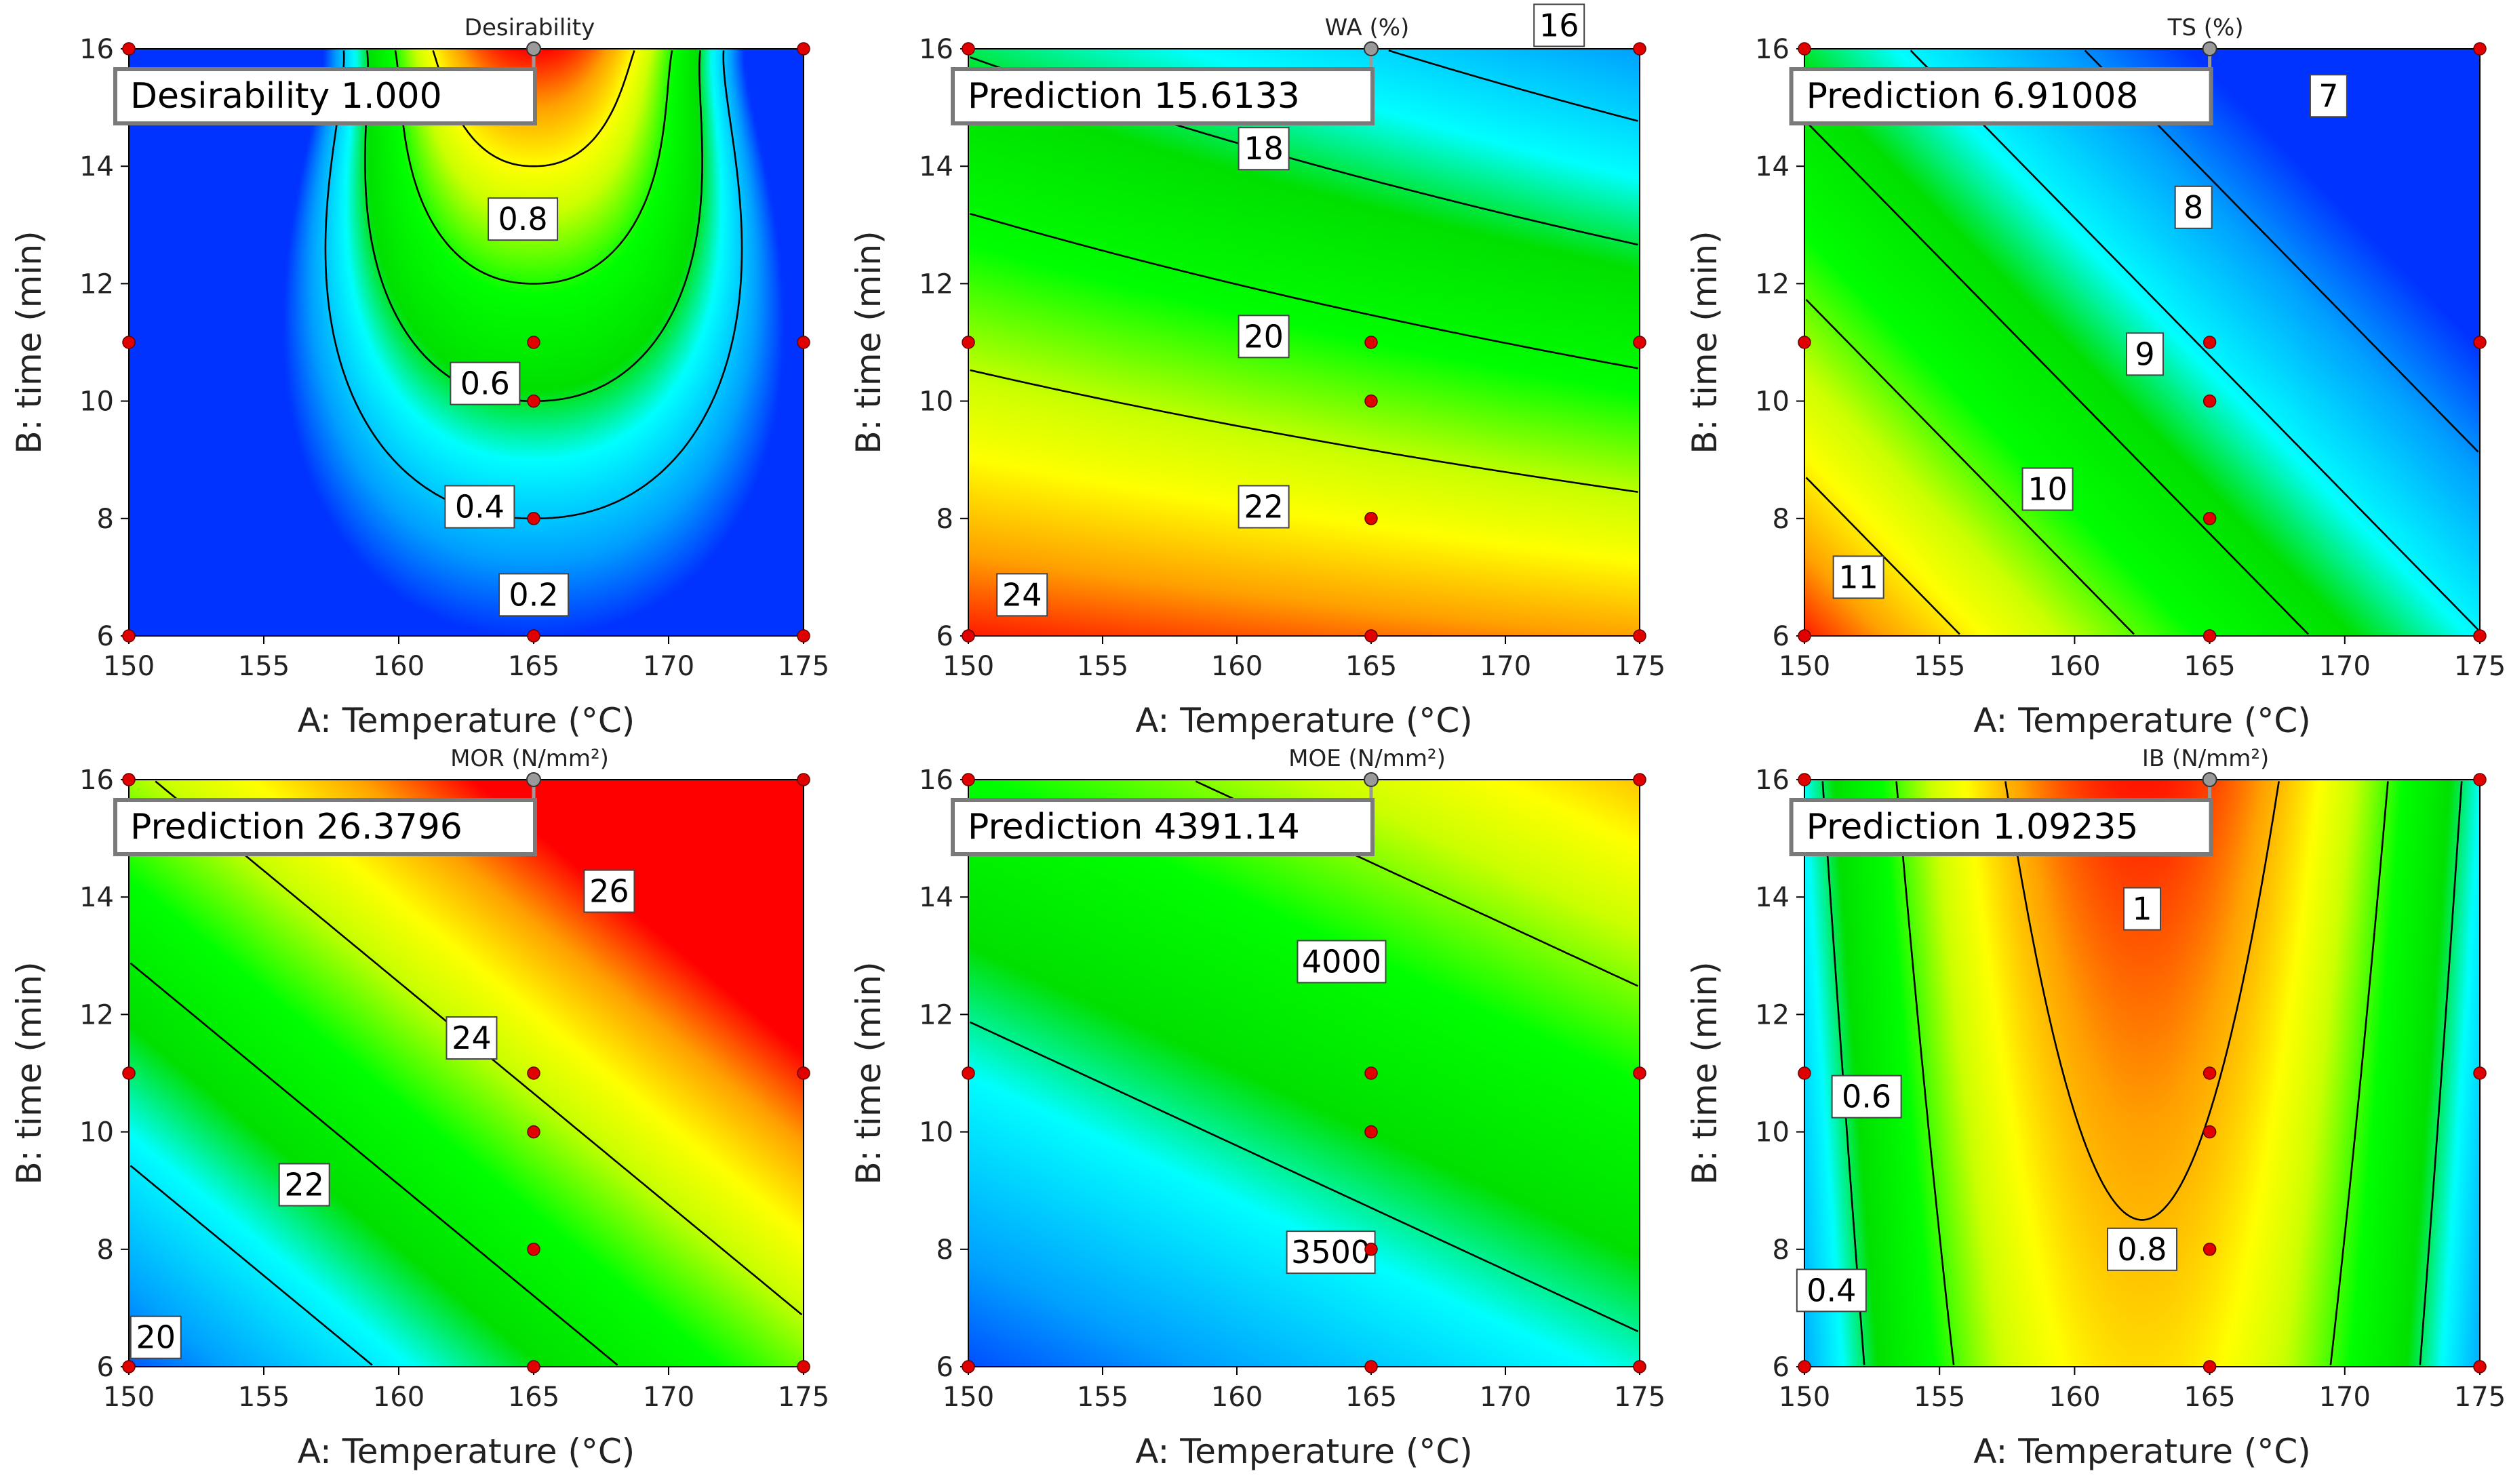  Describe the element at coordinates (327, 814) in the screenshot. I see `prediction-flag: Prediction 26.3796` at that location.